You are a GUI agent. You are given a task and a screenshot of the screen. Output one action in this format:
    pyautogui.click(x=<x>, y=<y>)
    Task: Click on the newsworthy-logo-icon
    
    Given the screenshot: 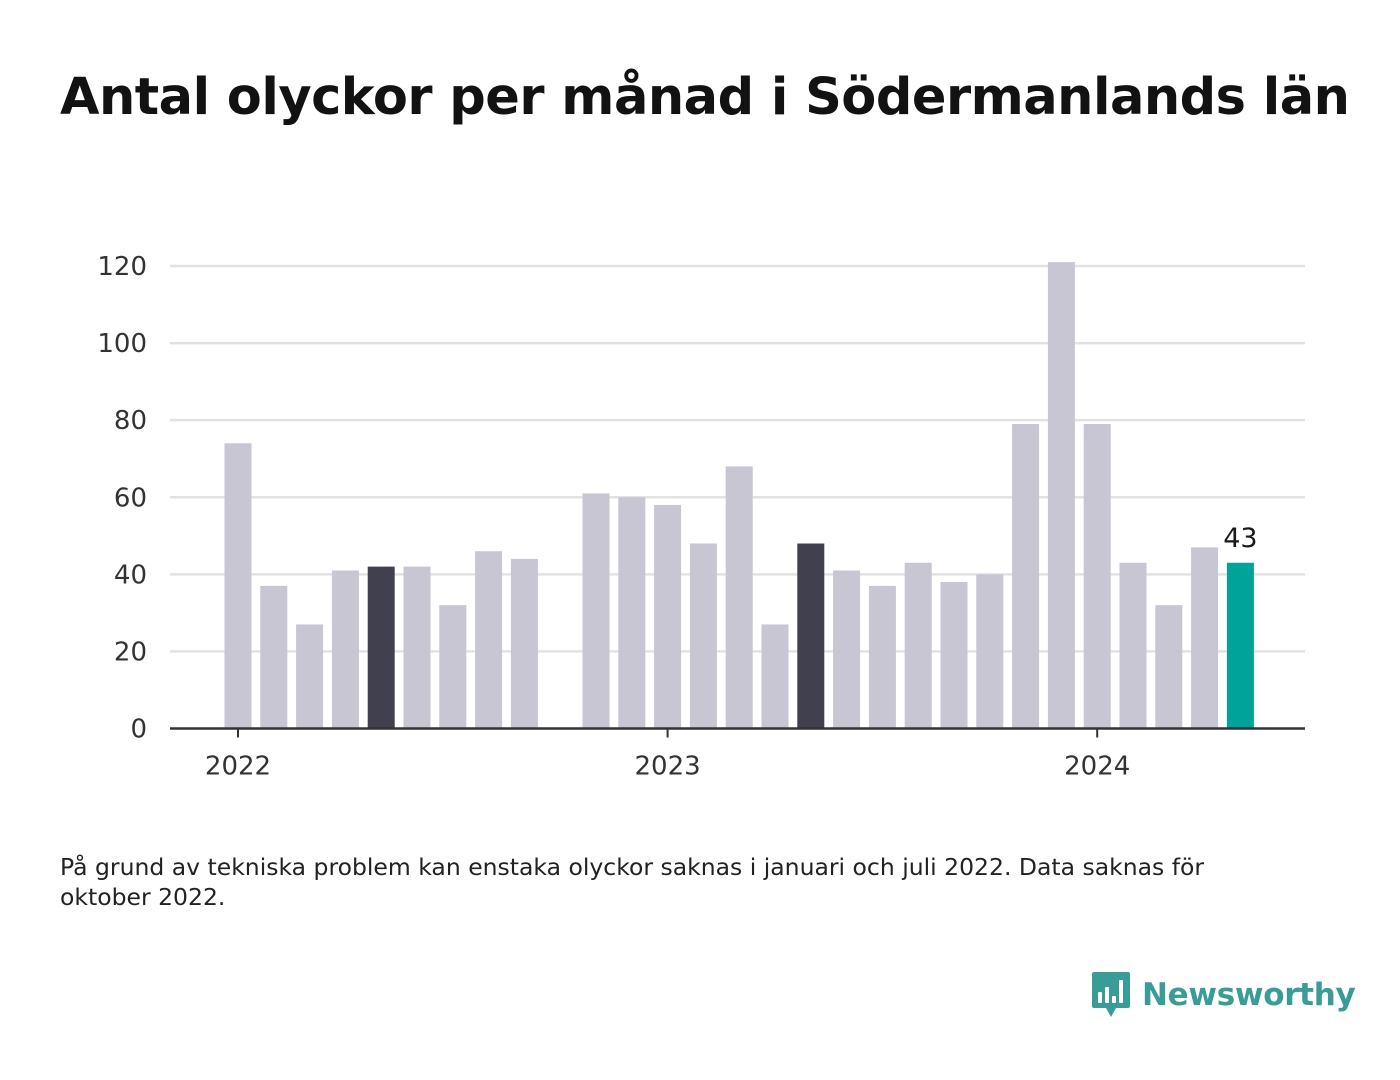 What is the action you would take?
    pyautogui.click(x=1111, y=994)
    